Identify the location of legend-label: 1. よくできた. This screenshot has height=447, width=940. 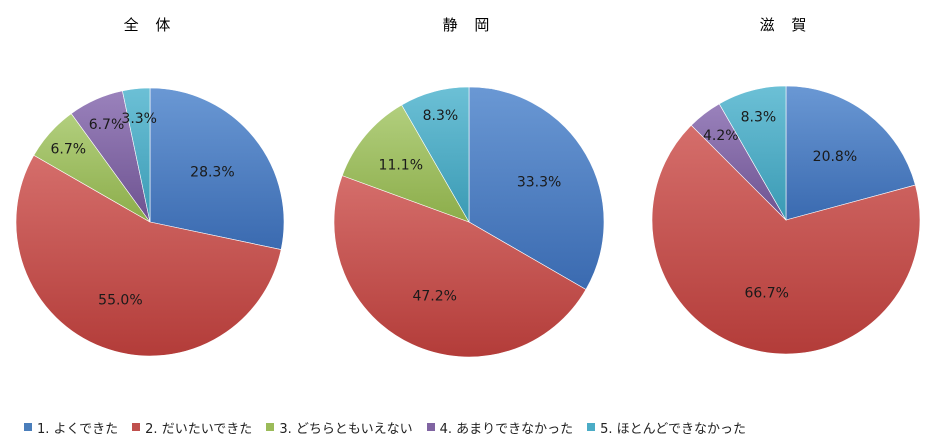
(78, 429).